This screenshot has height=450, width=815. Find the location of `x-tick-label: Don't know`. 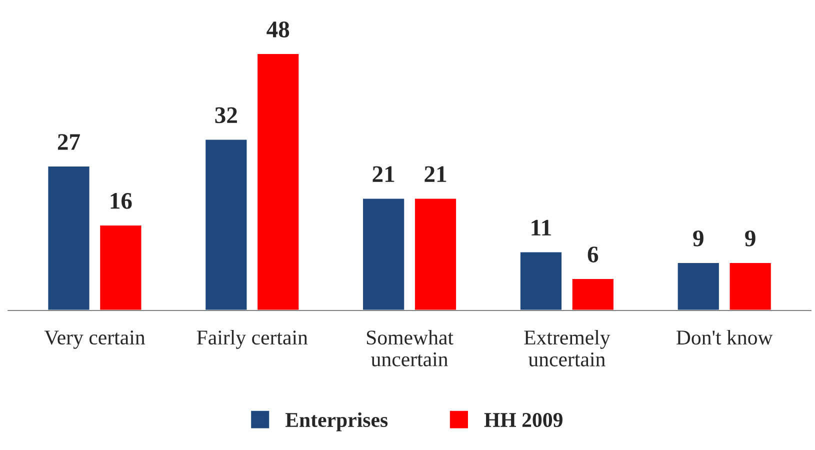

x-tick-label: Don't know is located at coordinates (724, 337).